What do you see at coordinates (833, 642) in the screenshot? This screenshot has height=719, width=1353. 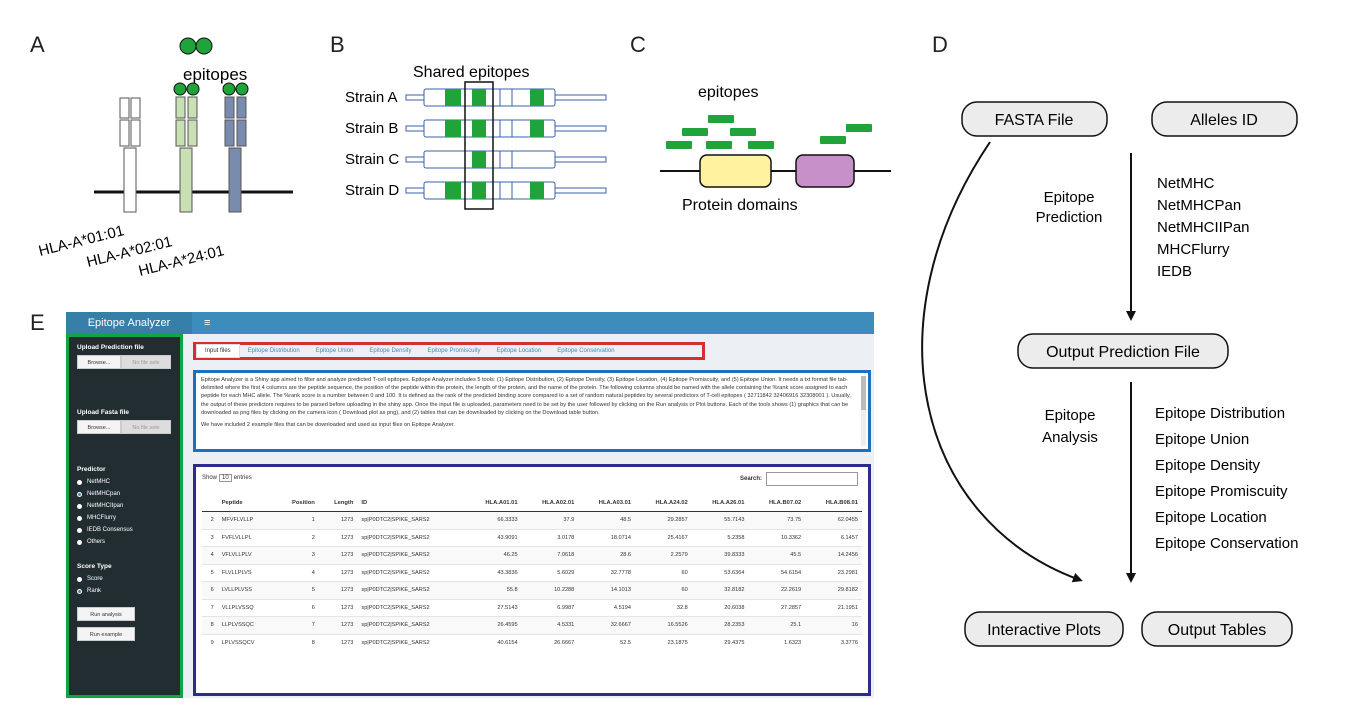 I see `table-cell: 3.3776` at bounding box center [833, 642].